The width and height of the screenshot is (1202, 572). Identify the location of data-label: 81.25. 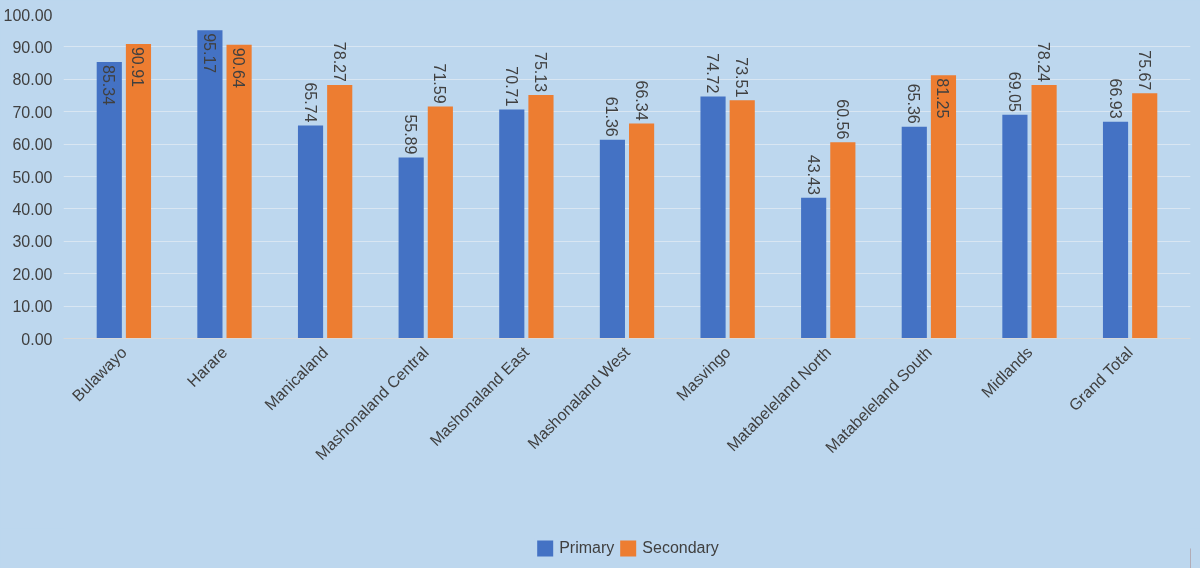
(943, 98).